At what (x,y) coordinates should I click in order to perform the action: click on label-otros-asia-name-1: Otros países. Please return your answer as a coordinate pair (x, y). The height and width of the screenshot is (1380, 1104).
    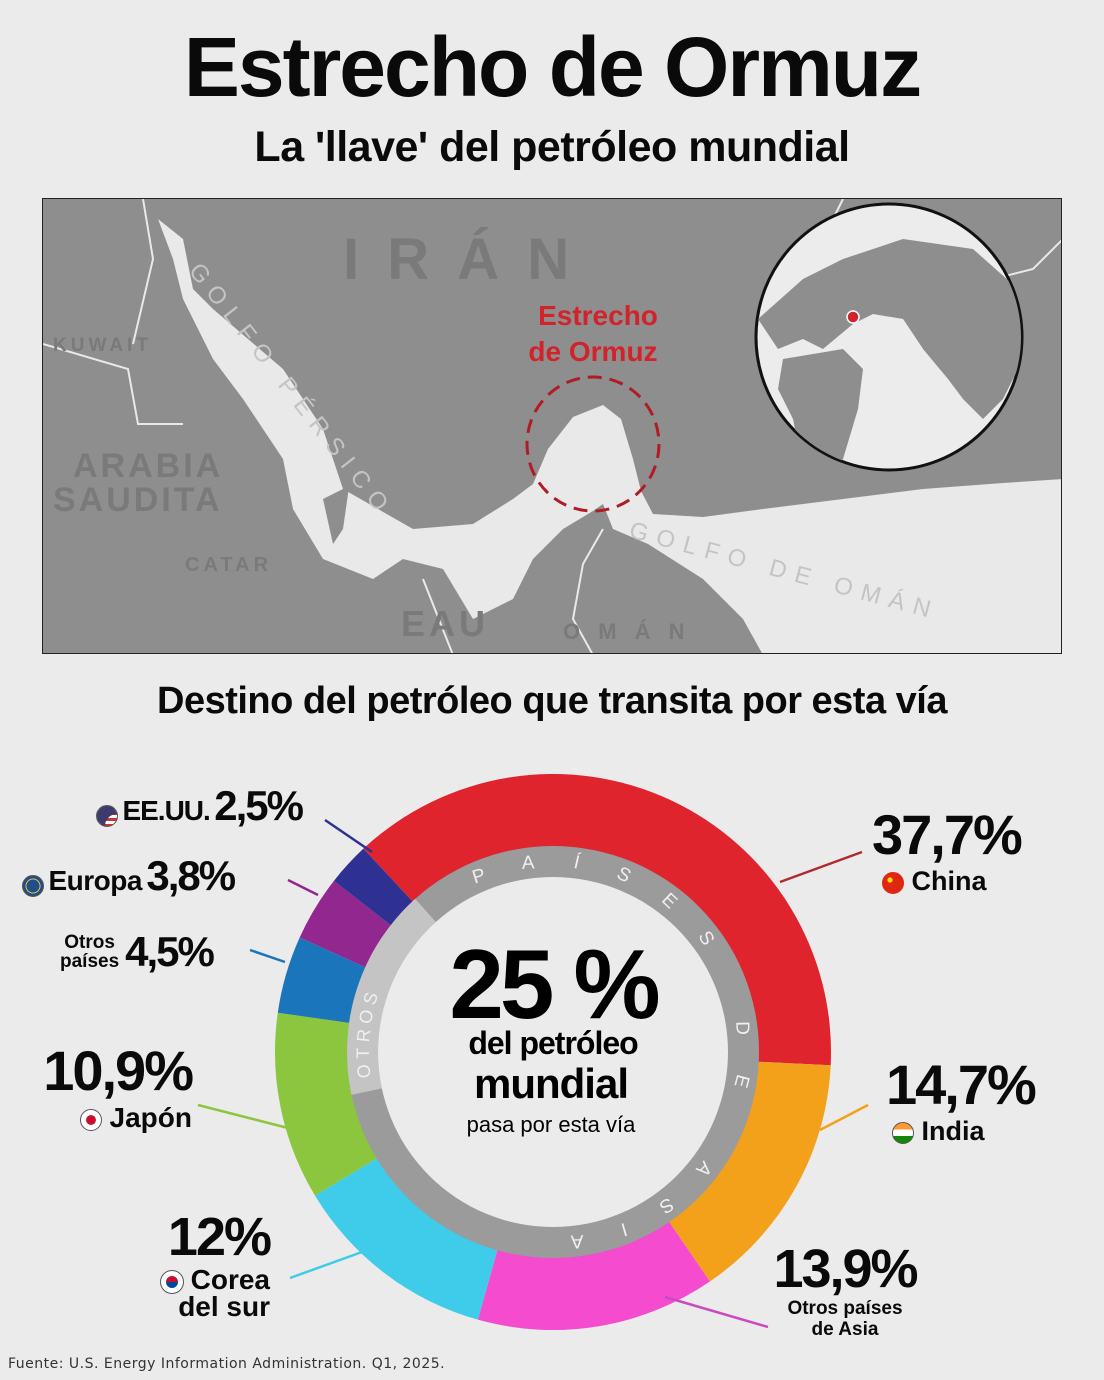
    Looking at the image, I should click on (845, 1308).